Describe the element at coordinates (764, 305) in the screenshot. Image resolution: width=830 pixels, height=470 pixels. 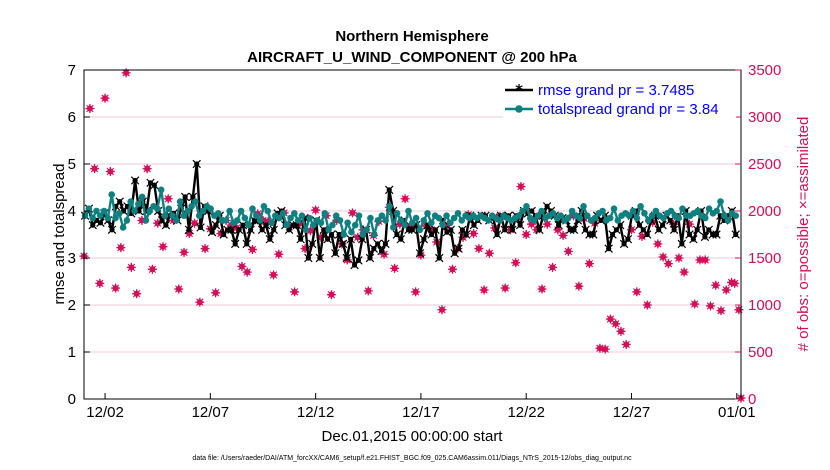
I see `y-right-tick-label: 1000` at that location.